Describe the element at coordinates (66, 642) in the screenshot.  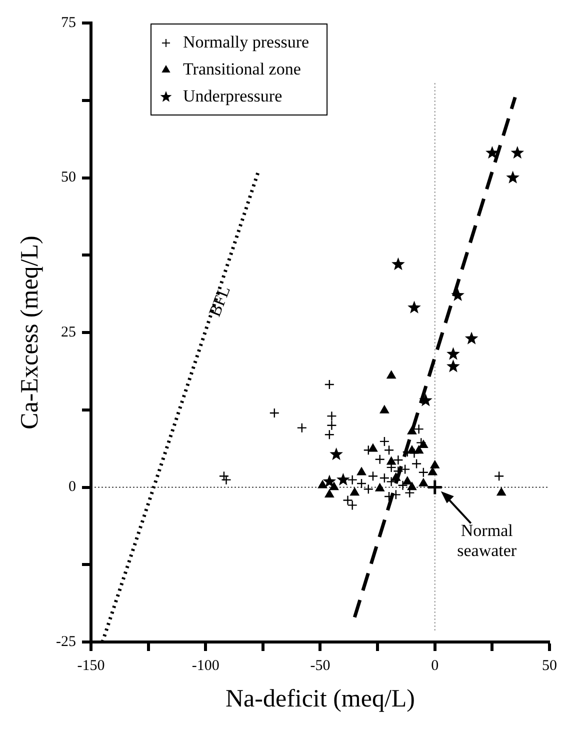
I see `y-tick-label: -25` at that location.